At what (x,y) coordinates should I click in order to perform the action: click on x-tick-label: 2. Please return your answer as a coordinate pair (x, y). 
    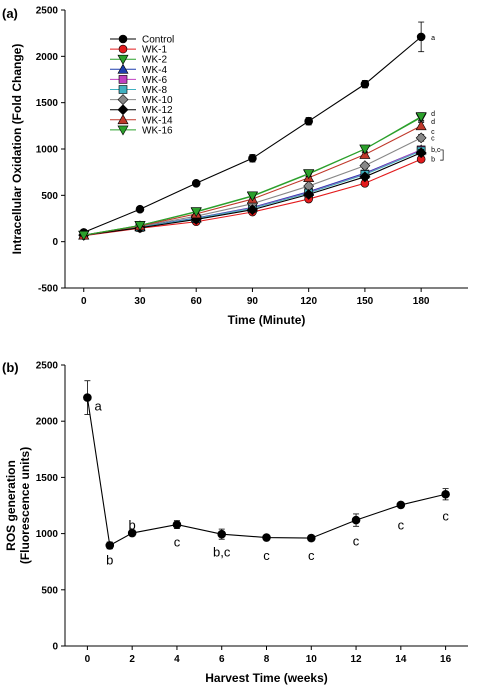
    Looking at the image, I should click on (132, 659).